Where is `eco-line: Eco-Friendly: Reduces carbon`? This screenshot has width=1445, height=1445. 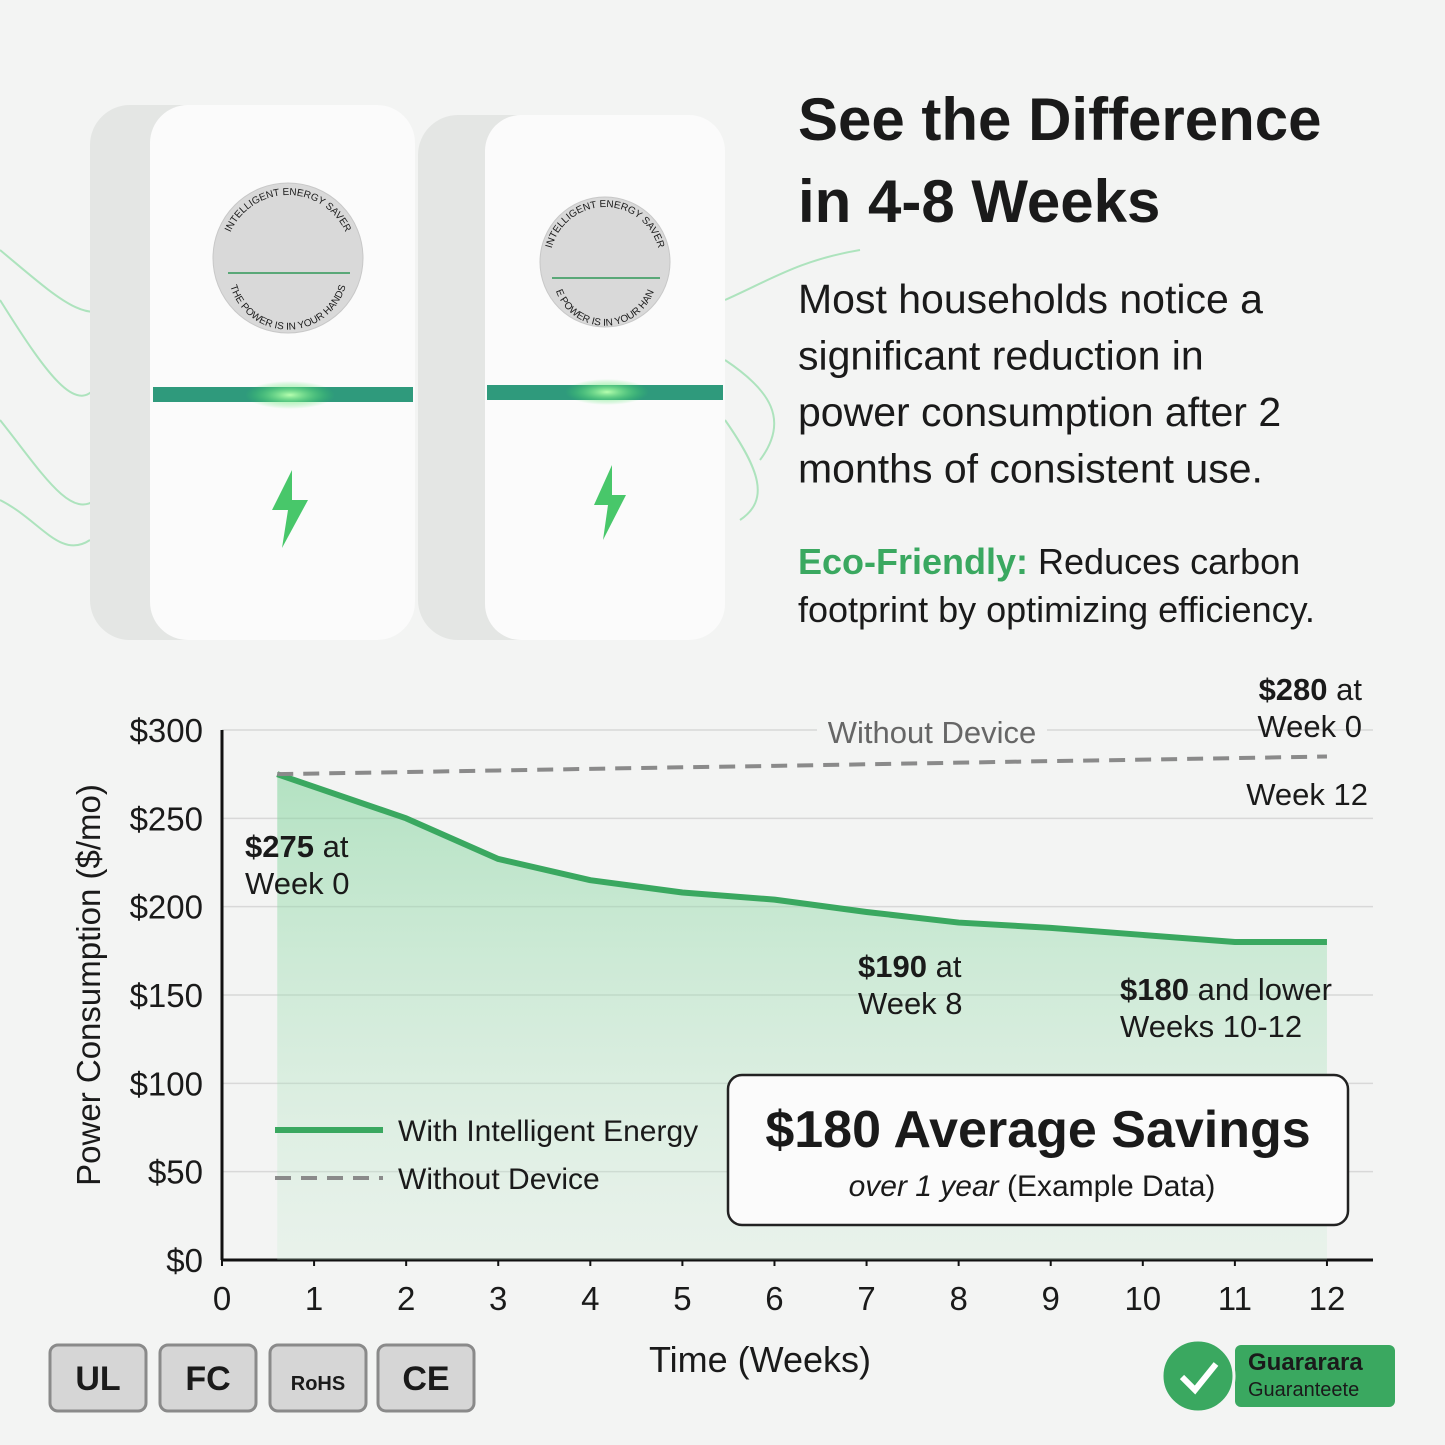
eco-line: Eco-Friendly: Reduces carbon is located at coordinates (1049, 561).